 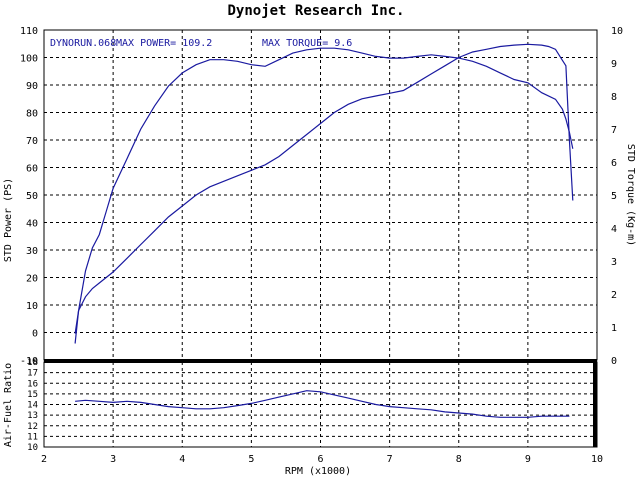 I want to click on power-tick-label: -10, so click(x=29, y=361).